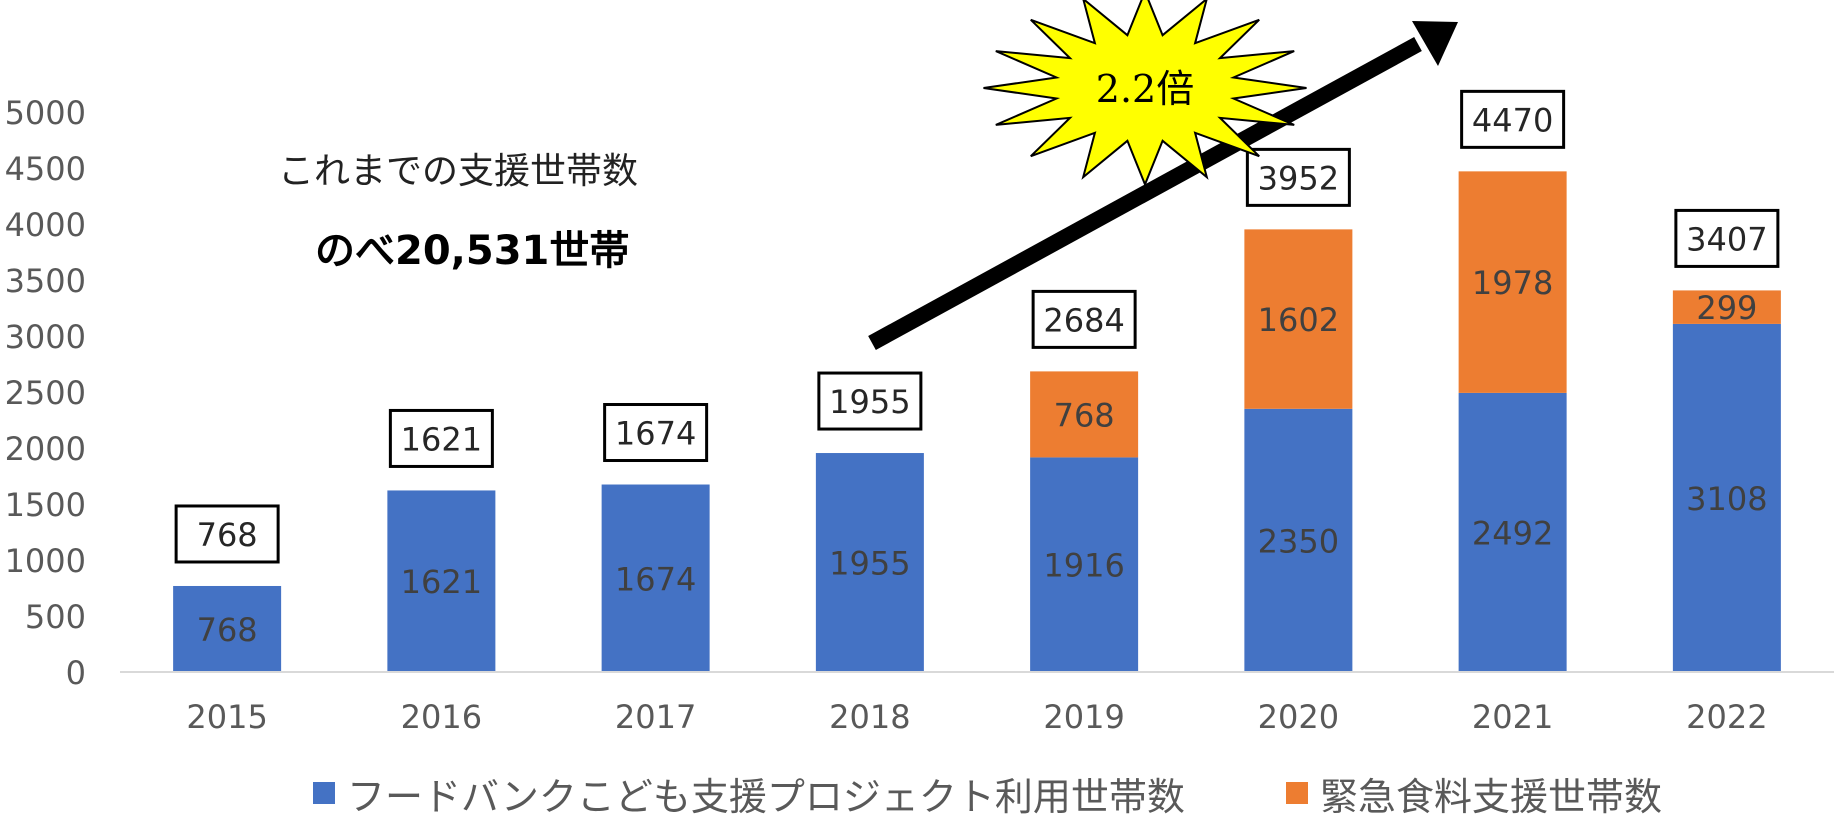 This screenshot has width=1834, height=831. I want to click on y-tick-label: 1000, so click(45, 561).